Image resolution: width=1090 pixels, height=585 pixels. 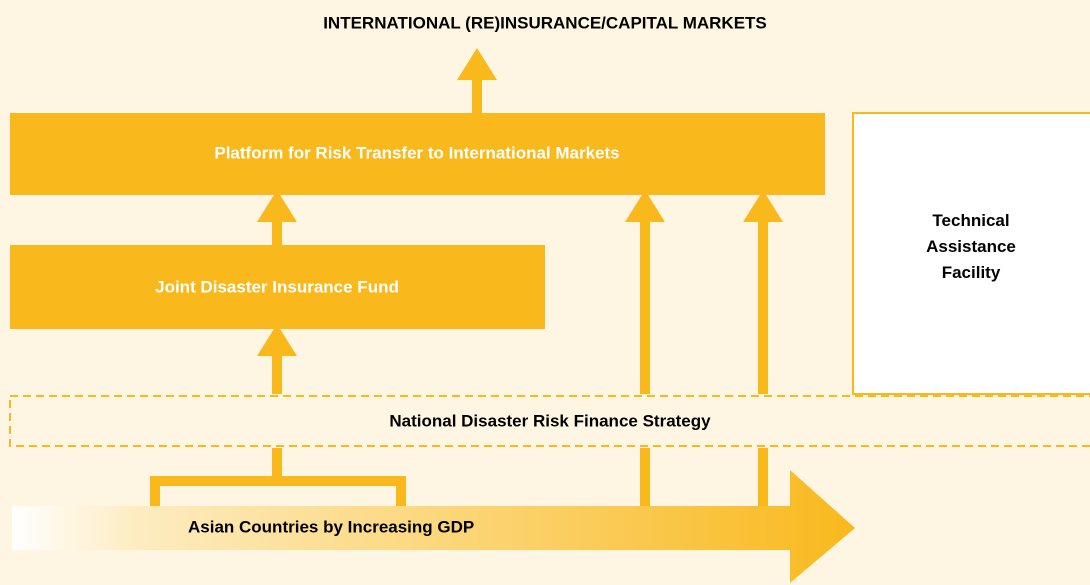 I want to click on fund-box, so click(x=277, y=287).